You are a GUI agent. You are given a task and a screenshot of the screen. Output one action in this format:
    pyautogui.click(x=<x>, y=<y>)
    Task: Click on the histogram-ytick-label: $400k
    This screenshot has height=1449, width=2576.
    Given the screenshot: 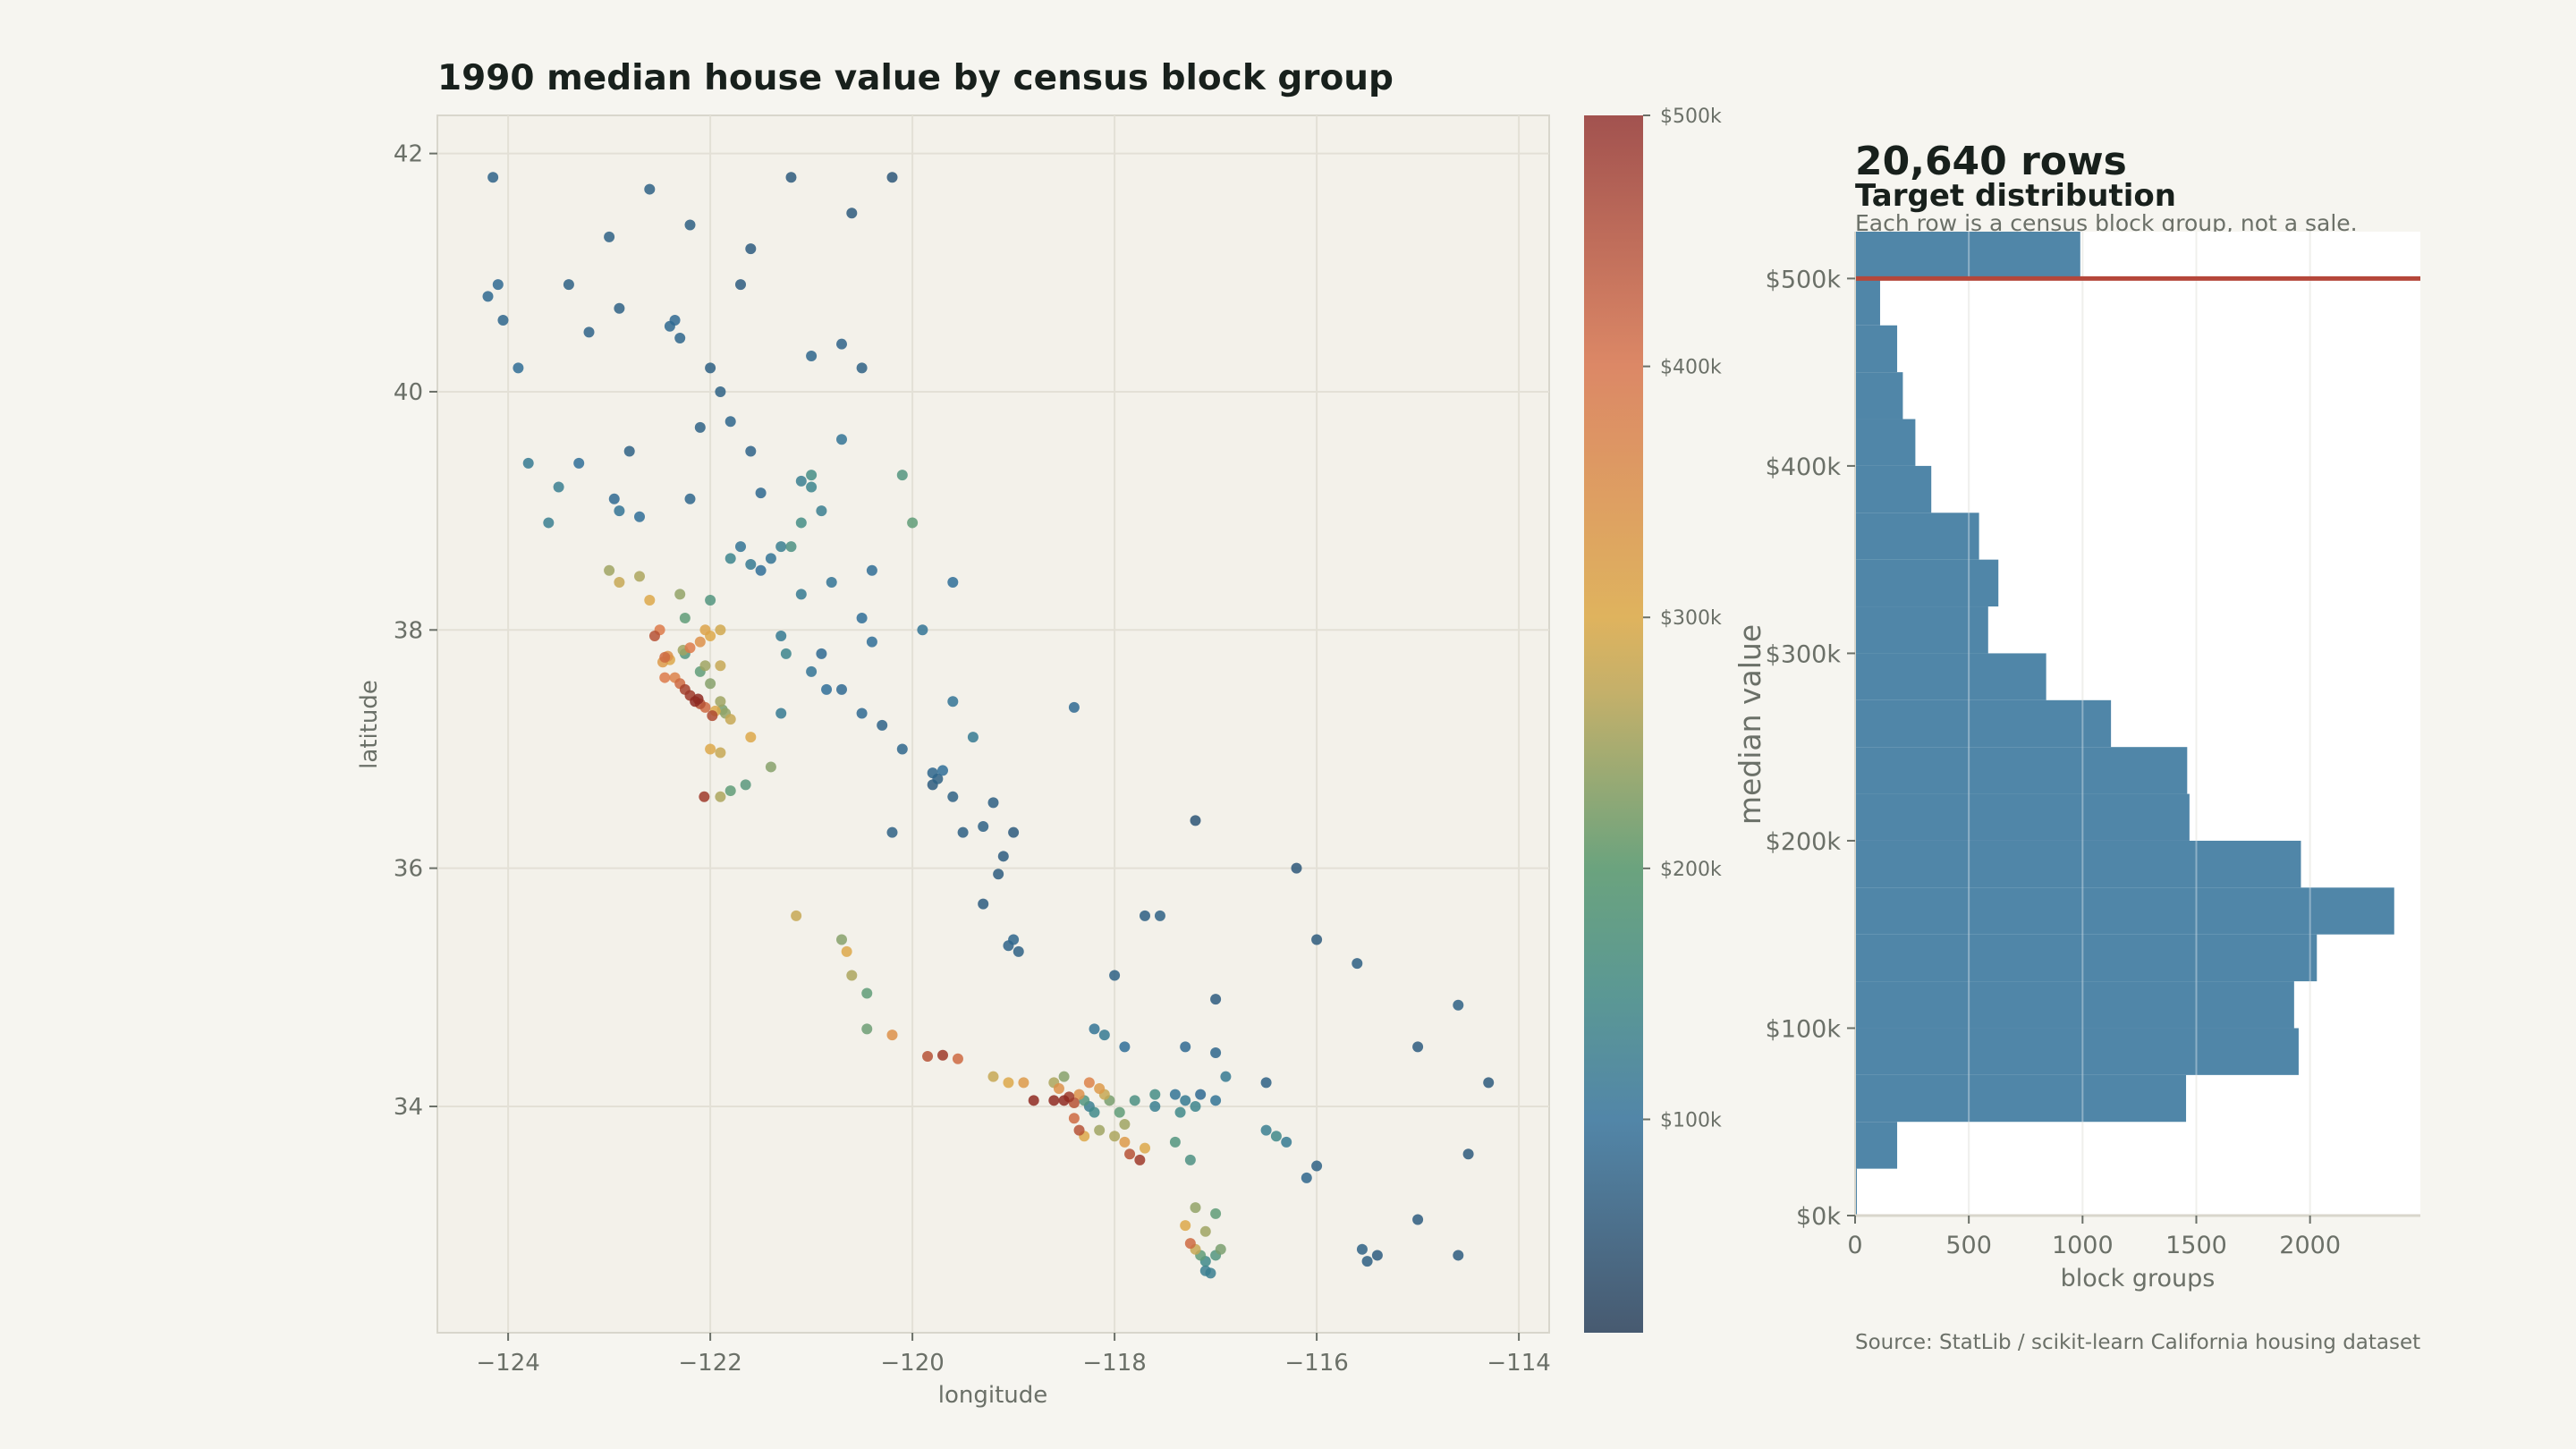 What is the action you would take?
    pyautogui.click(x=1804, y=467)
    